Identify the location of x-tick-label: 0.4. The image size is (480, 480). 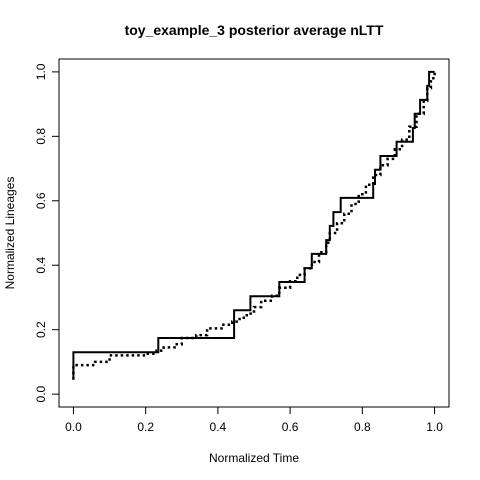
(218, 427).